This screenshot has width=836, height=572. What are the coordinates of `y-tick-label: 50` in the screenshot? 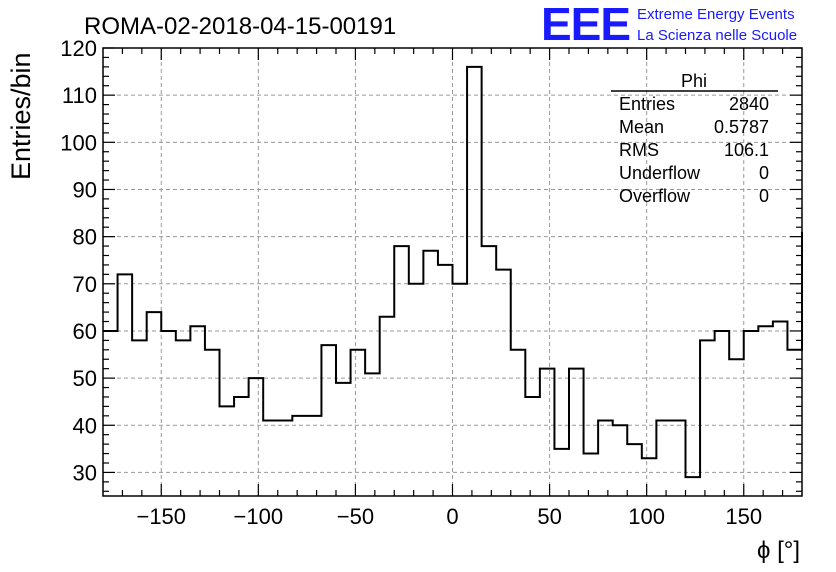 It's located at (85, 378).